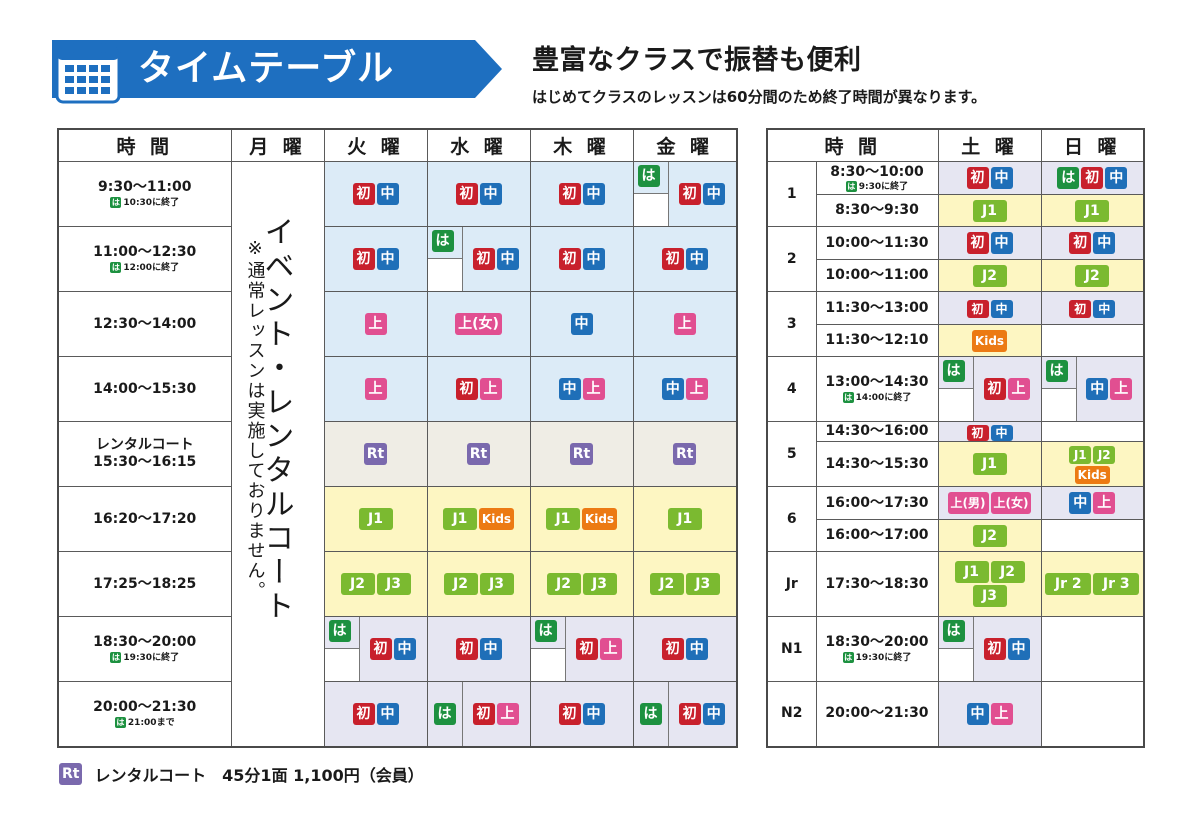 Image resolution: width=1200 pixels, height=836 pixels. What do you see at coordinates (151, 723) in the screenshot?
I see `end-note-text: 21:00まで` at bounding box center [151, 723].